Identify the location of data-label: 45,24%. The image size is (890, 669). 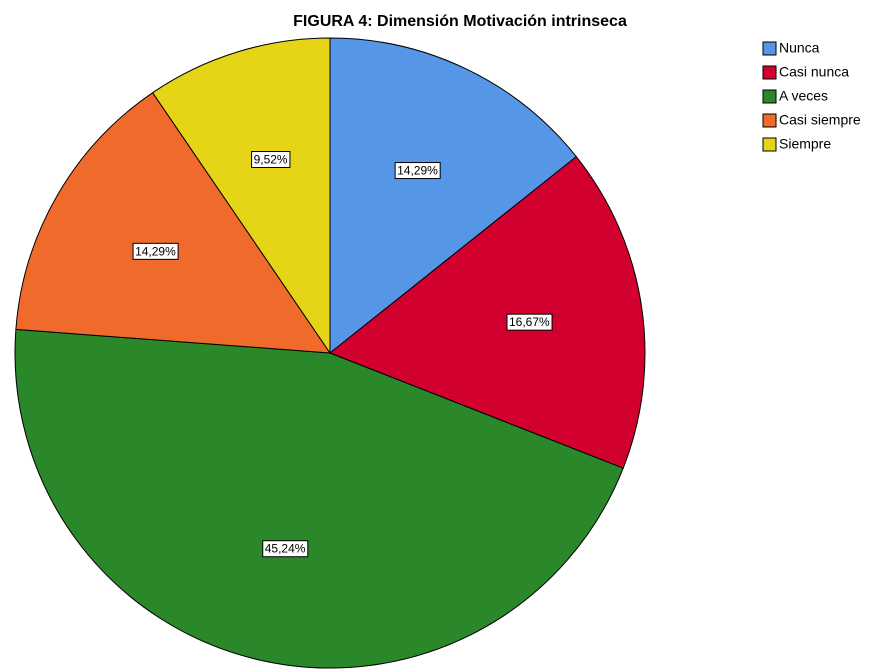
(285, 549).